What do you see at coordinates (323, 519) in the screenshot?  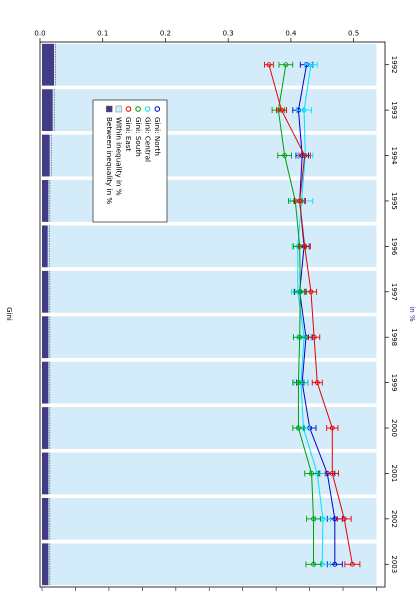 I see `point-gini-central-2002` at bounding box center [323, 519].